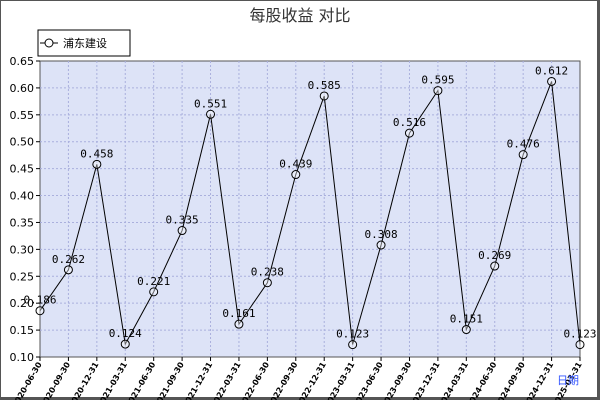  What do you see at coordinates (169, 380) in the screenshot?
I see `x-tick-label: 2021-09-30` at bounding box center [169, 380].